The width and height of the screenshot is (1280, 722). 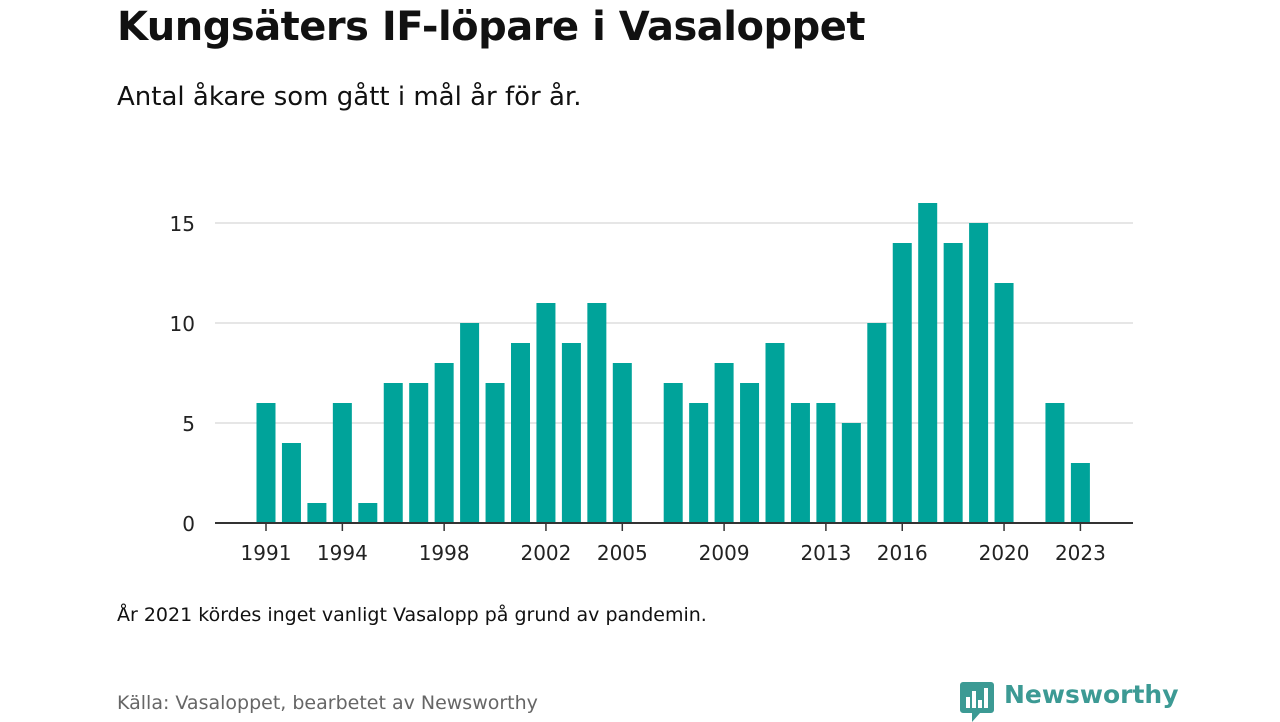 What do you see at coordinates (902, 553) in the screenshot?
I see `x-tick-label: 2016` at bounding box center [902, 553].